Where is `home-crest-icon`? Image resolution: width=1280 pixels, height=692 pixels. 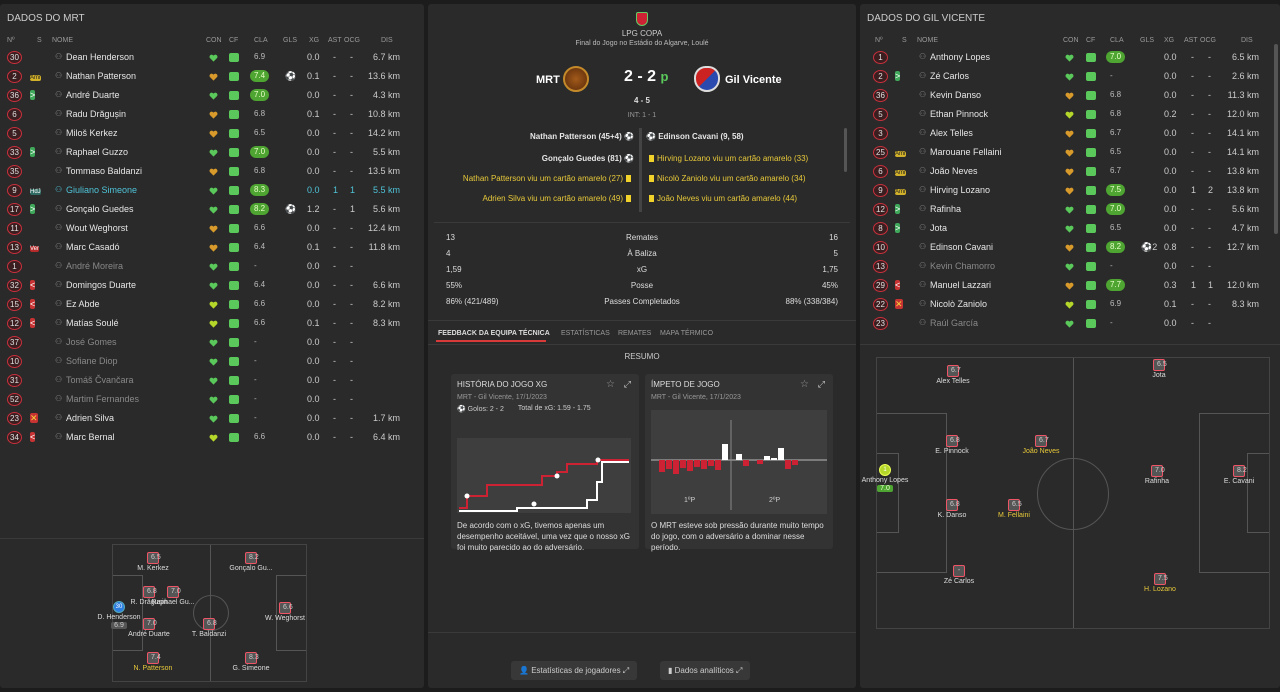
home-crest-icon is located at coordinates (576, 79).